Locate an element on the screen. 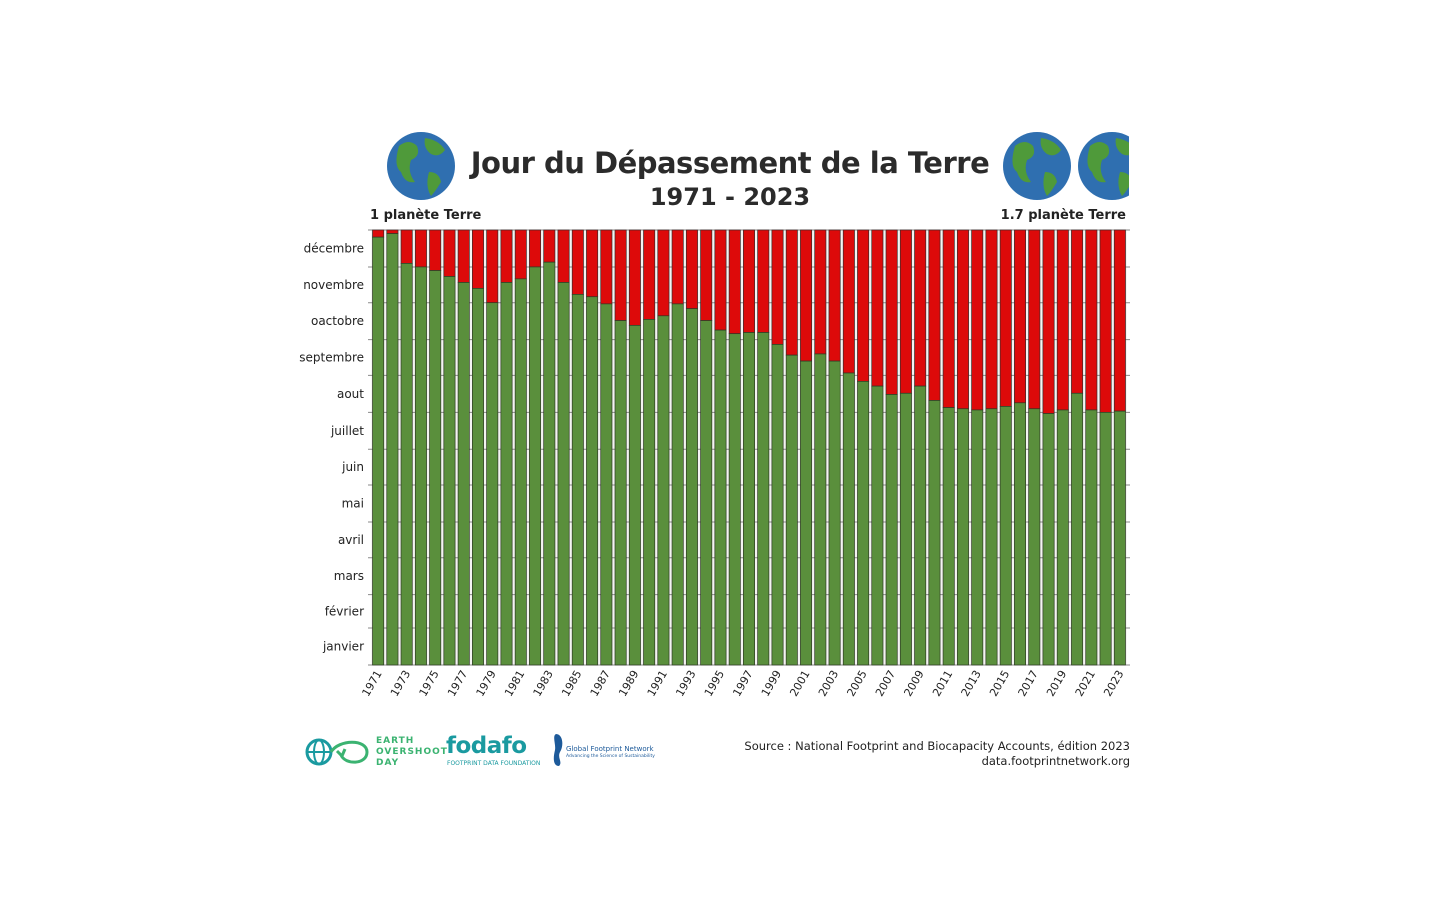 The height and width of the screenshot is (900, 1440). biocapacity-bar-1978 is located at coordinates (477, 477).